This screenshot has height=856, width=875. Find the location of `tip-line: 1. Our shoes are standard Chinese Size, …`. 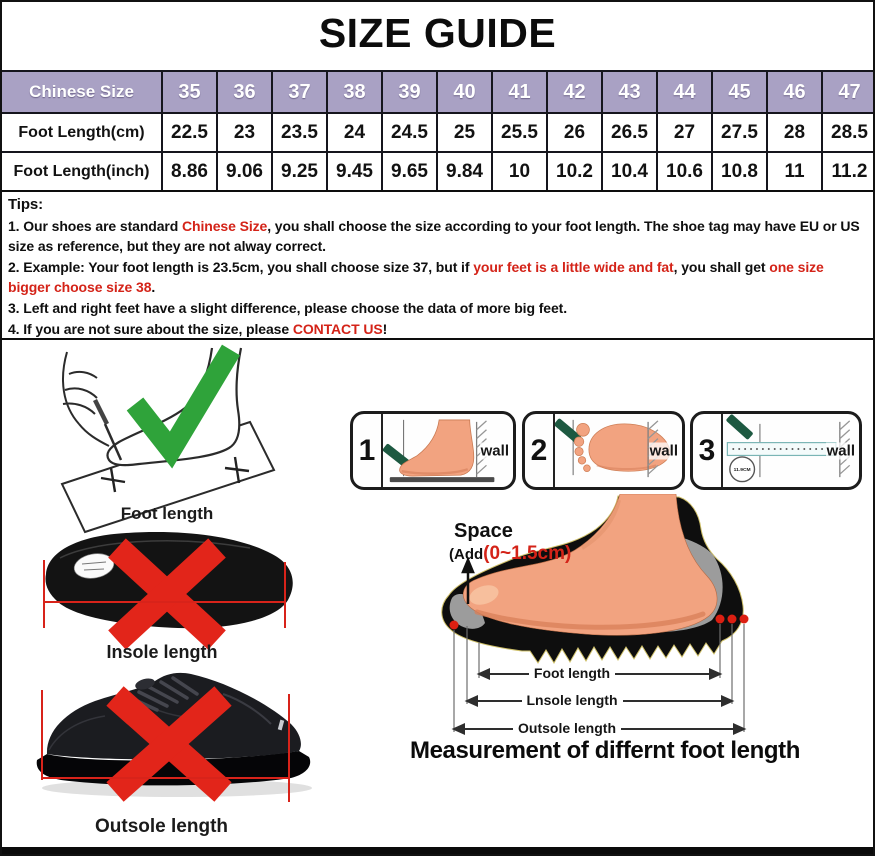

tip-line: 1. Our shoes are standard Chinese Size, … is located at coordinates (438, 236).